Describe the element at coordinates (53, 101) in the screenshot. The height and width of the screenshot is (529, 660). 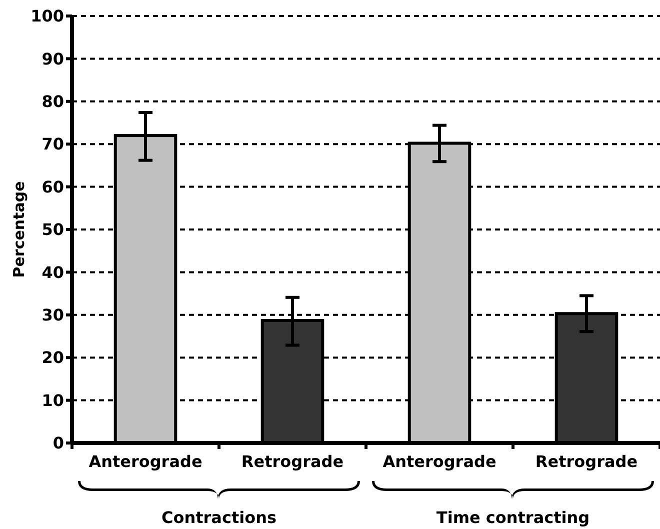
I see `y-tick-label: 80` at that location.